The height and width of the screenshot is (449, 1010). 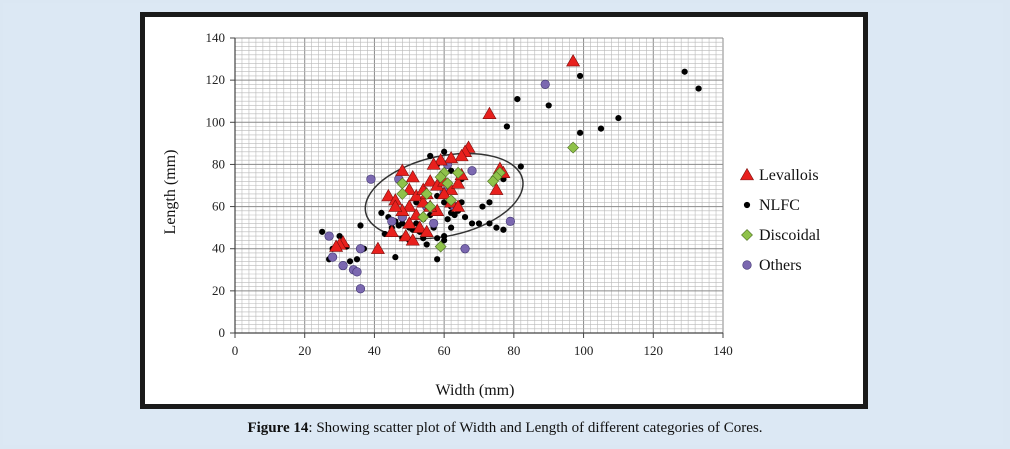 I want to click on y-tick-label: 120, so click(x=216, y=79).